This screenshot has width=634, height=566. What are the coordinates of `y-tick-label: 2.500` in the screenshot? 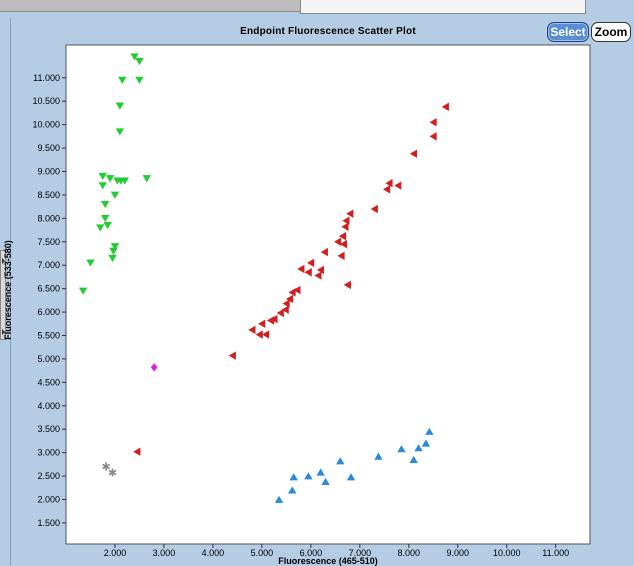 It's located at (48, 476).